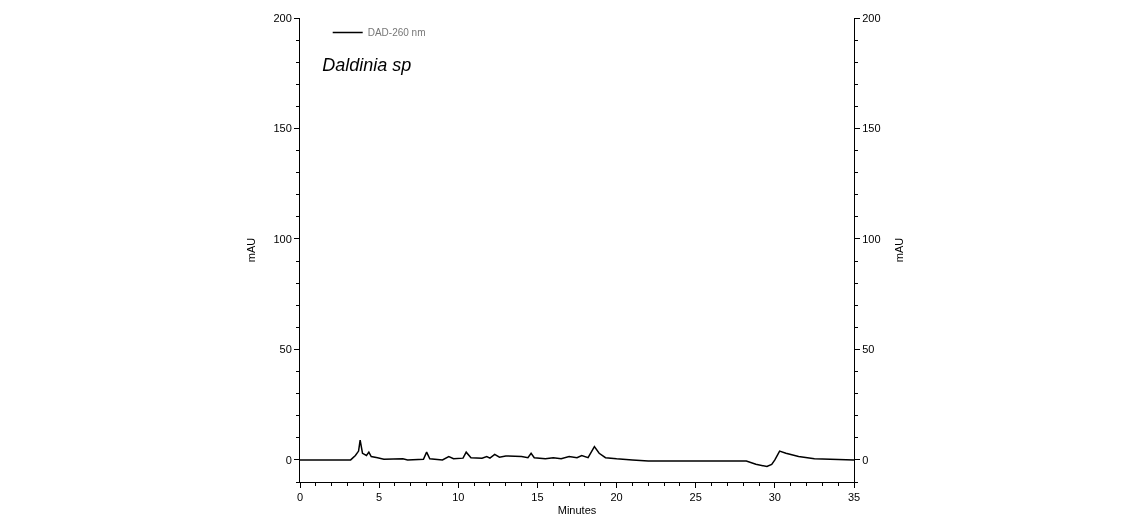 Image resolution: width=1148 pixels, height=527 pixels. Describe the element at coordinates (868, 349) in the screenshot. I see `y2-tick-label: 50` at that location.